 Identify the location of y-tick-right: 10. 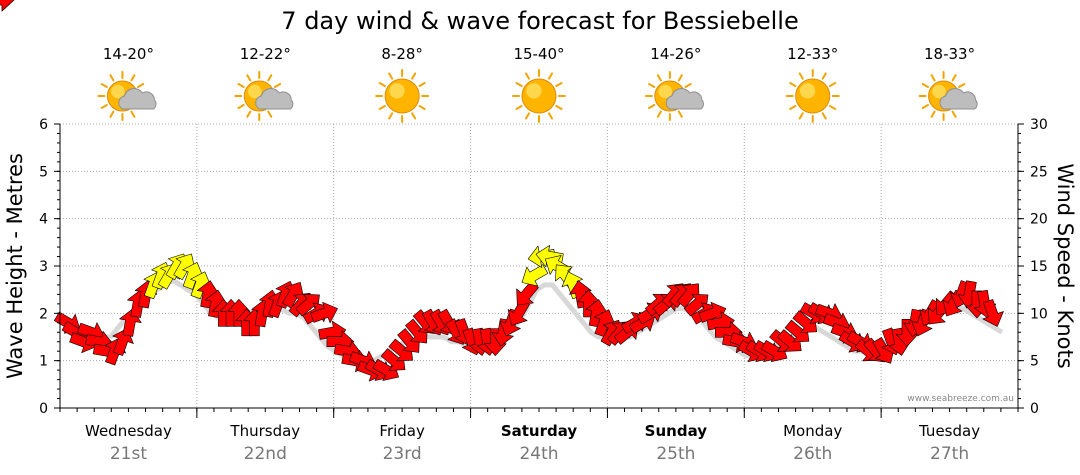
(1039, 314).